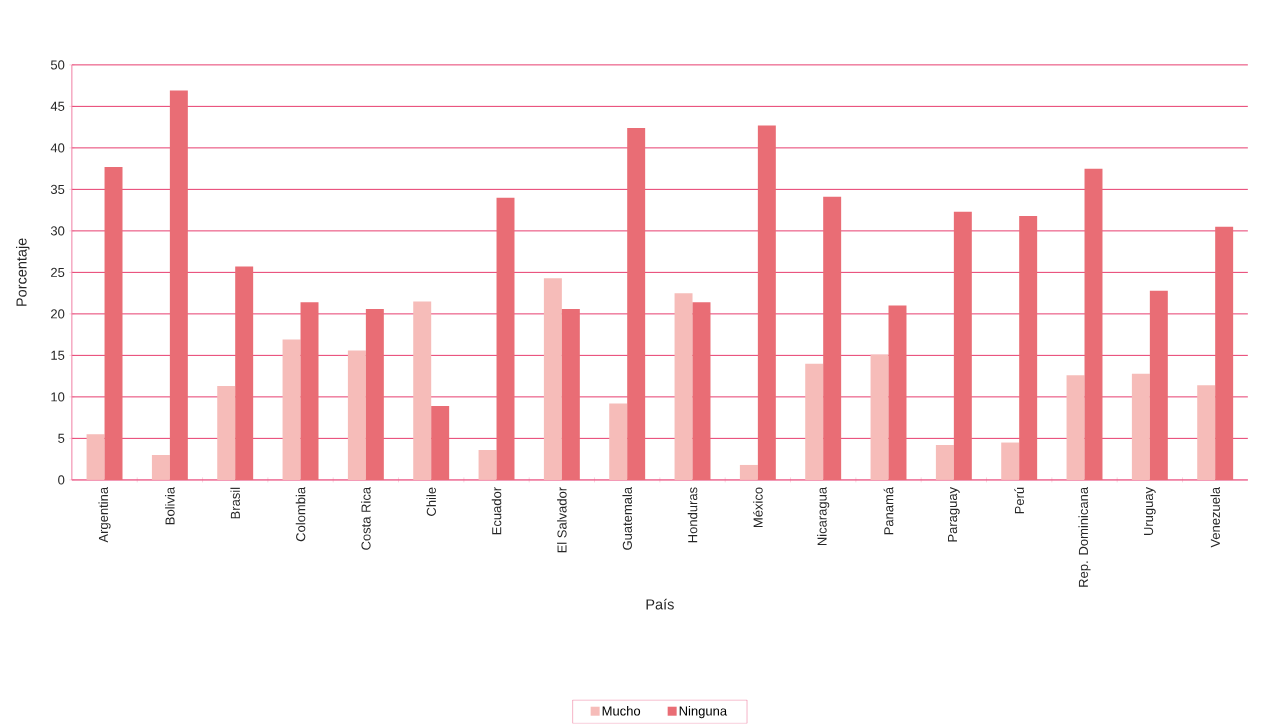  I want to click on y-tick-label: 20, so click(58, 314).